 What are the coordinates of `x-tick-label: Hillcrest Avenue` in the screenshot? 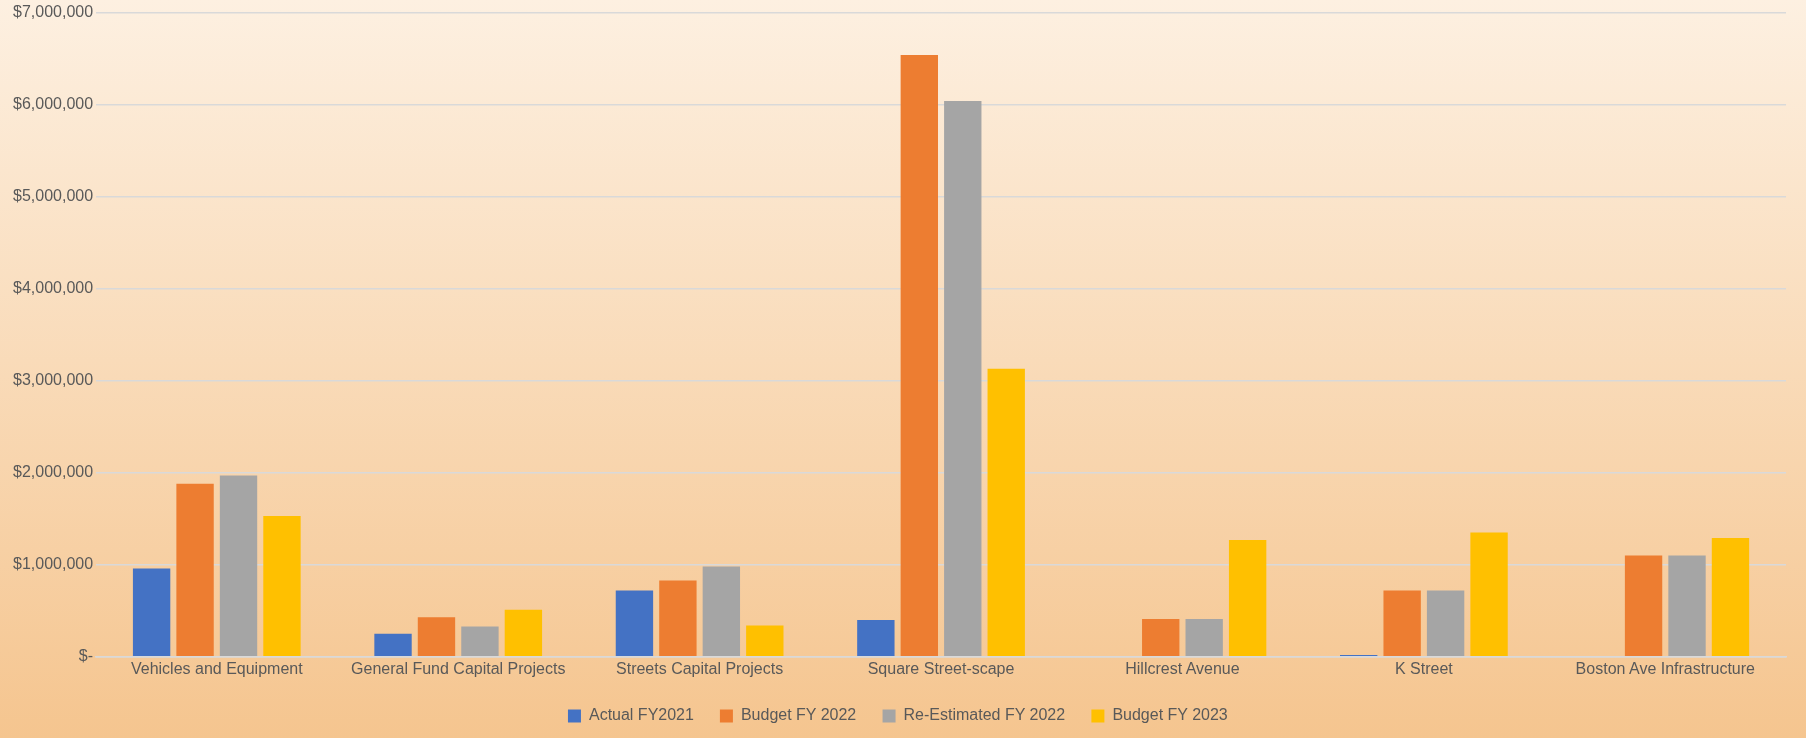 It's located at (1182, 668).